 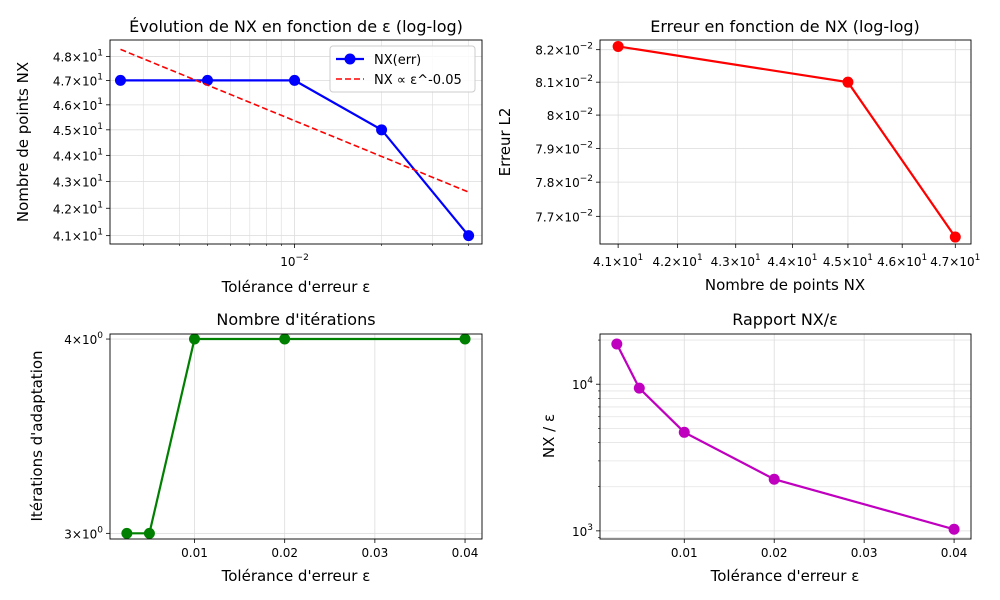 What do you see at coordinates (955, 261) in the screenshot?
I see `x-tick-label: 4.7×10¹` at bounding box center [955, 261].